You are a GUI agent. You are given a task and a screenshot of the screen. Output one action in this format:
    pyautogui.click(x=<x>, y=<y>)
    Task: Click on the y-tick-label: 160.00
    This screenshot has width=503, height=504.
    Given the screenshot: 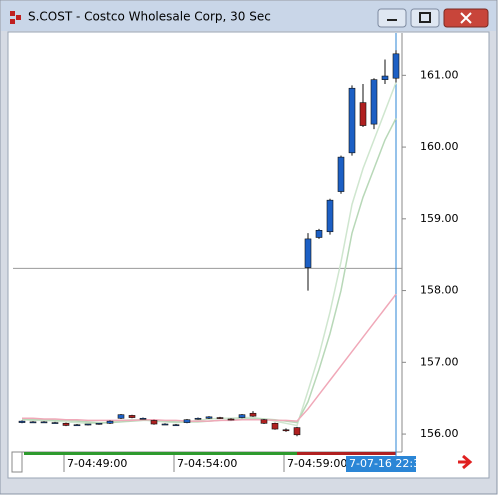 What is the action you would take?
    pyautogui.click(x=439, y=146)
    